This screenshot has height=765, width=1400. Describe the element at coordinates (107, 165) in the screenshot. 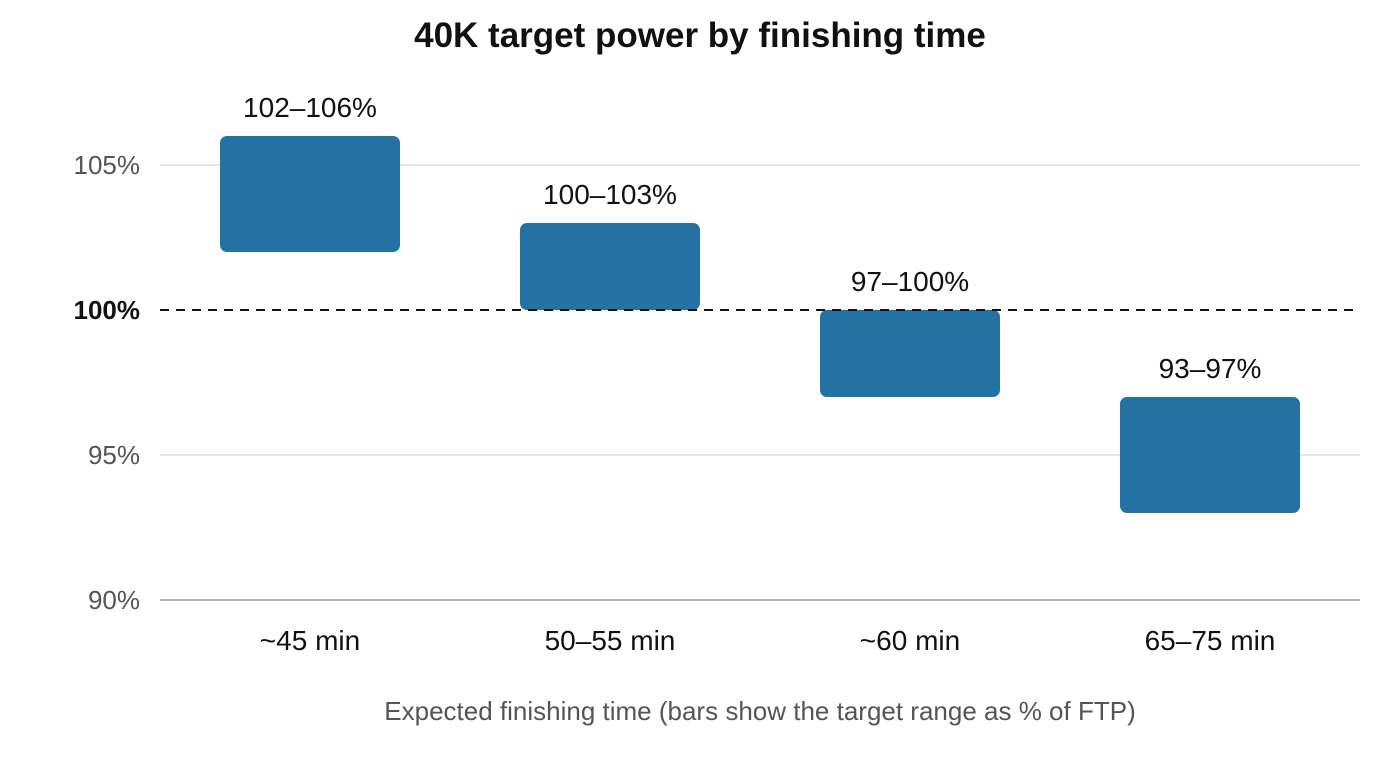

I see `y-tick-label: 105%` at that location.